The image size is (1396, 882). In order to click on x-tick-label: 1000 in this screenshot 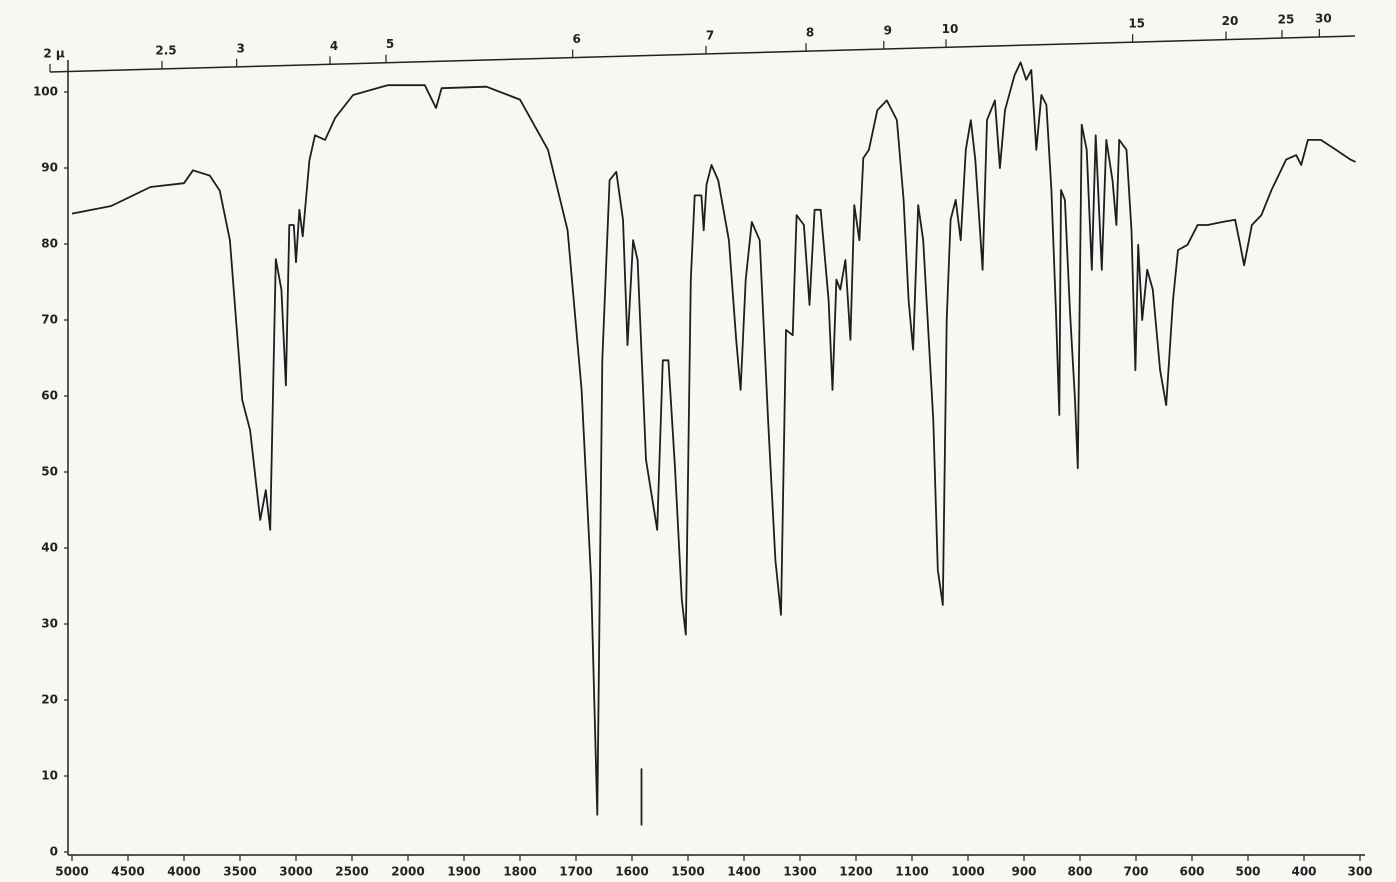, I will do `click(967, 872)`.